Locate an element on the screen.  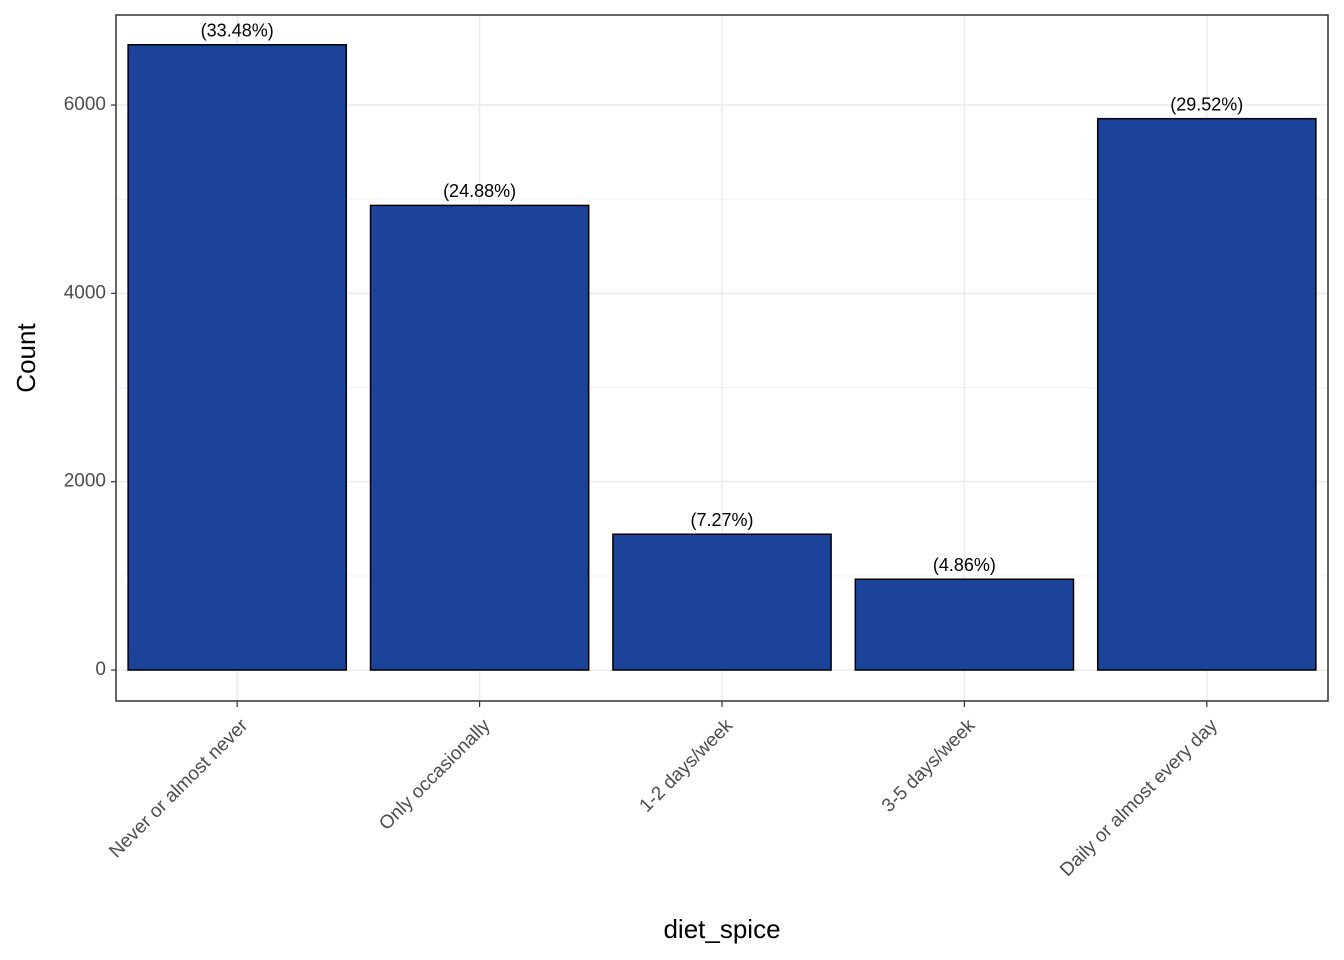
y-tick-label: 4000 is located at coordinates (85, 292).